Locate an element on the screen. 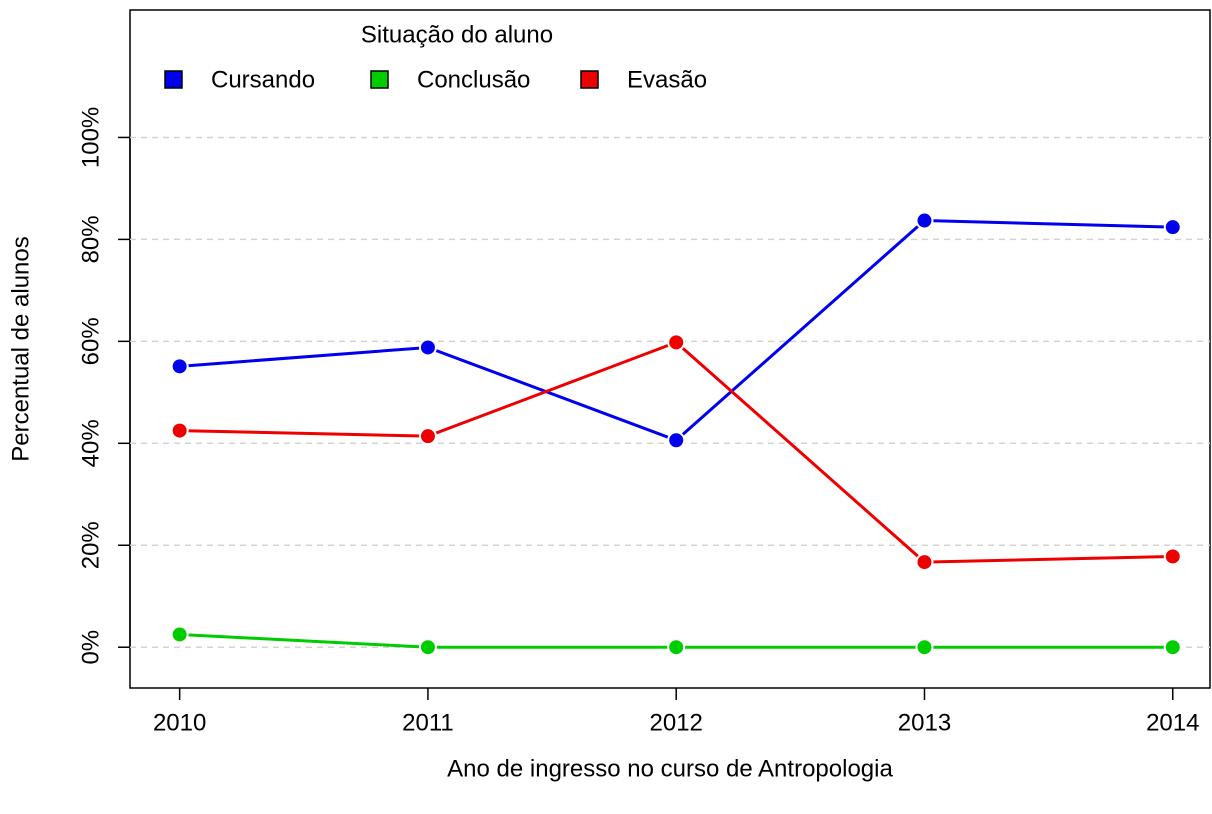 This screenshot has width=1212, height=814. y-tick-label: 40% is located at coordinates (90, 443).